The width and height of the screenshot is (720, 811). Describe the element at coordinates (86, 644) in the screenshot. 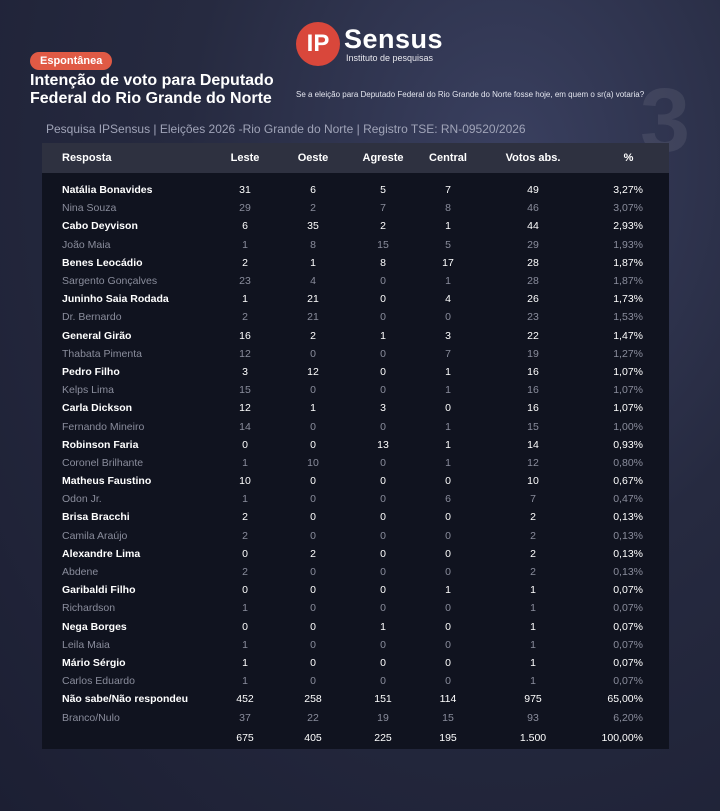

I see `row-label: Leila Maia` at that location.